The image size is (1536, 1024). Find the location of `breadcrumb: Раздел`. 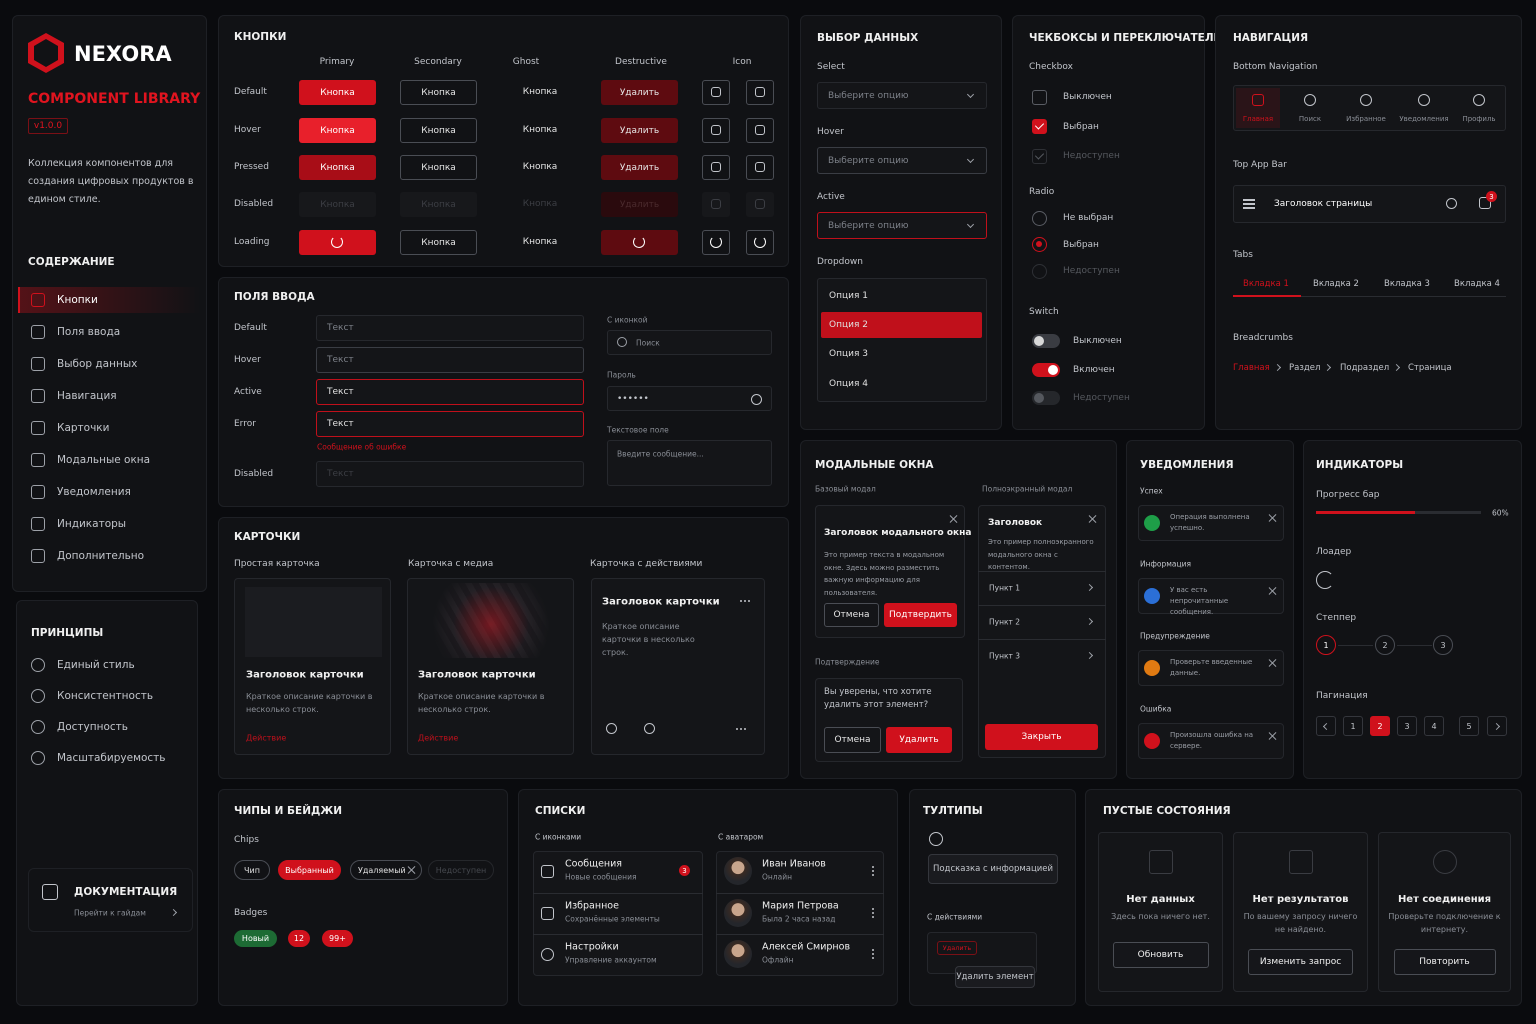

breadcrumb: Раздел is located at coordinates (1305, 368).